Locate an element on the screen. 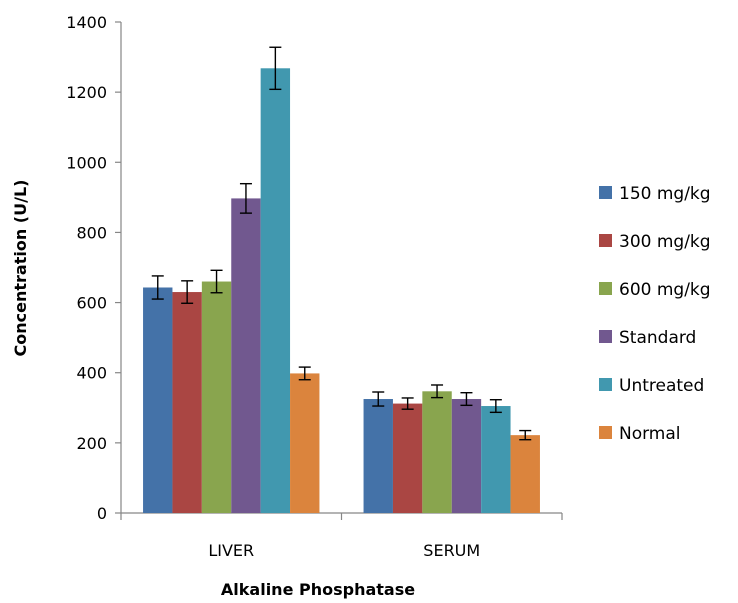  y-axis: 0 200 400 600 800 1000 1200 1400 is located at coordinates (94, 268).